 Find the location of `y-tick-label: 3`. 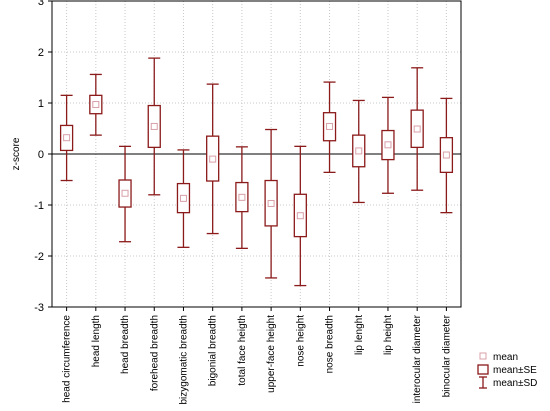

y-tick-label: 3 is located at coordinates (41, 4).